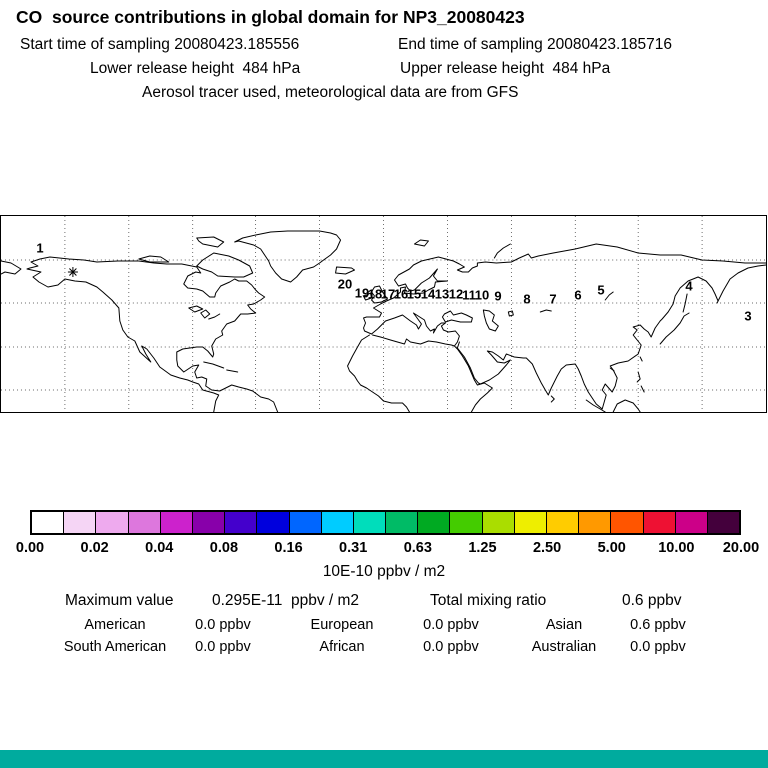 This screenshot has width=768, height=768. What do you see at coordinates (30, 548) in the screenshot?
I see `colorbar-tick-label: 0.00` at bounding box center [30, 548].